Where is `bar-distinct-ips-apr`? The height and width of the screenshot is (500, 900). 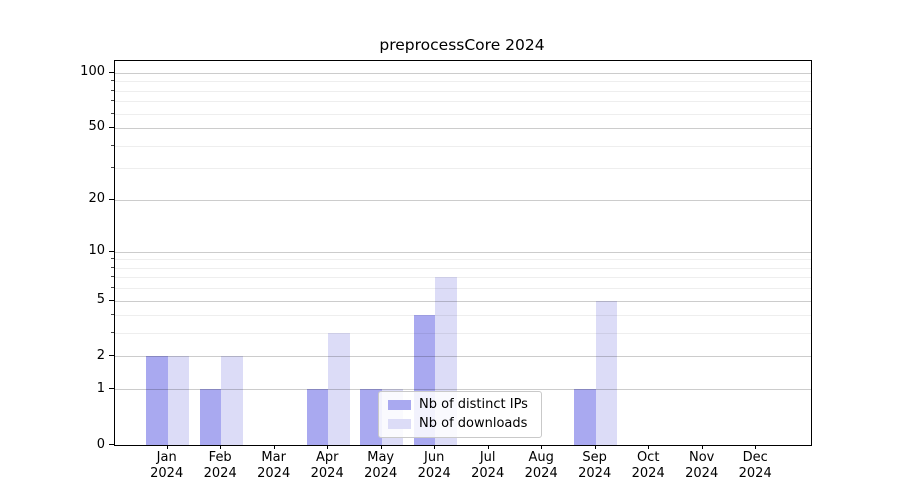 bar-distinct-ips-apr is located at coordinates (317, 417).